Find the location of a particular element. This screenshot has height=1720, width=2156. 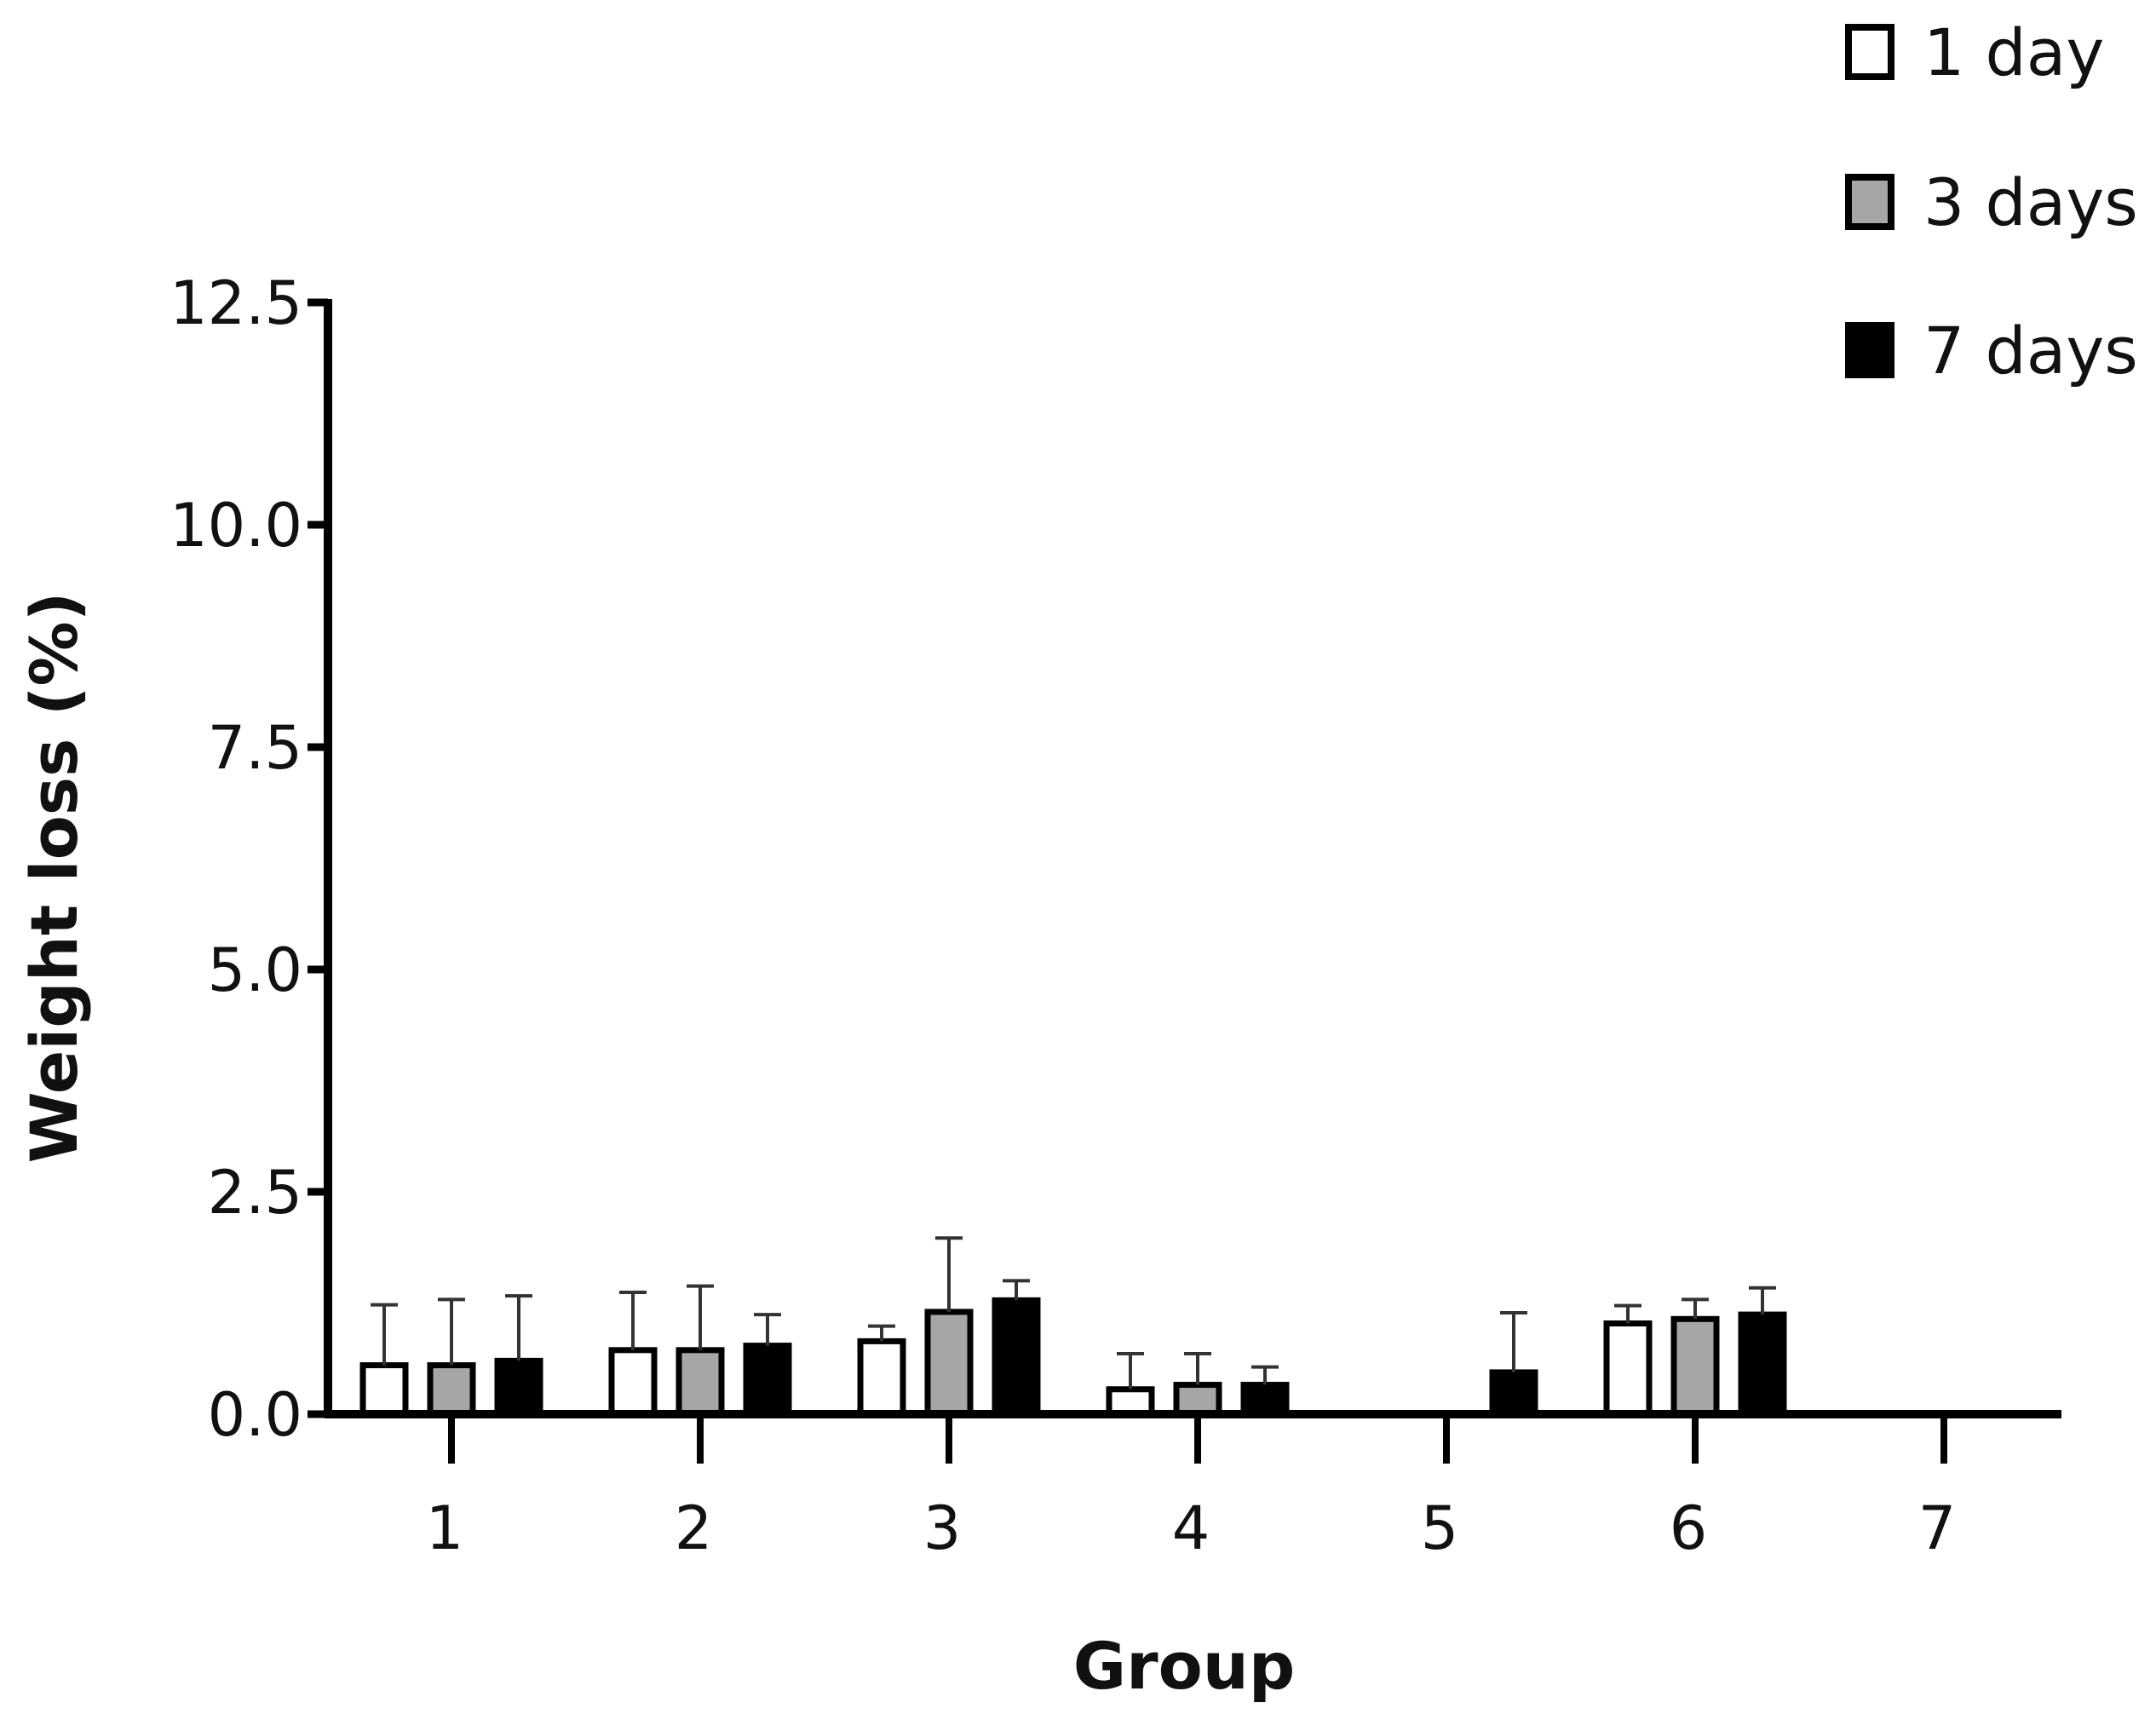

bar-group-3-3-days is located at coordinates (949, 1363).